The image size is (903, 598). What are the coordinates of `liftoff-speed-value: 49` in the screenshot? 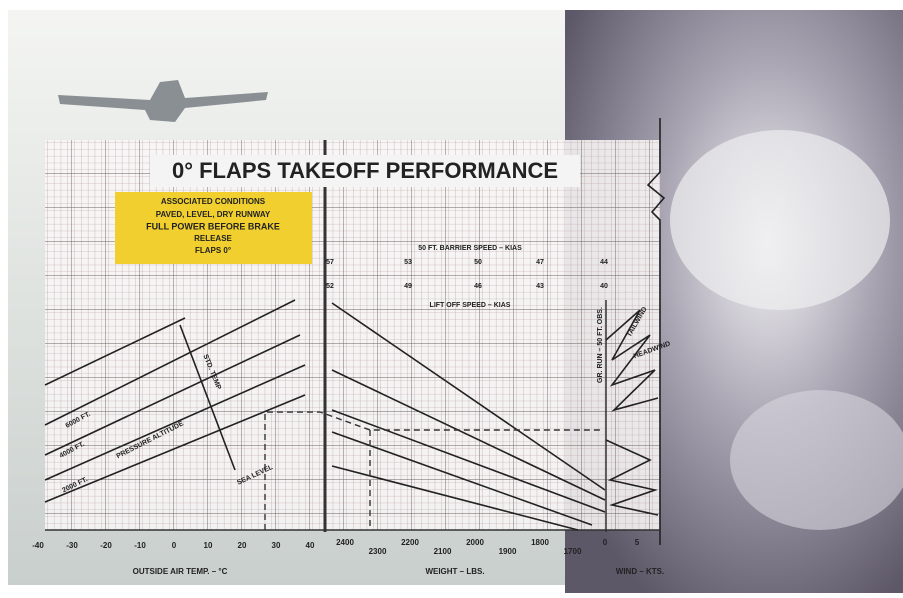 It's located at (408, 286).